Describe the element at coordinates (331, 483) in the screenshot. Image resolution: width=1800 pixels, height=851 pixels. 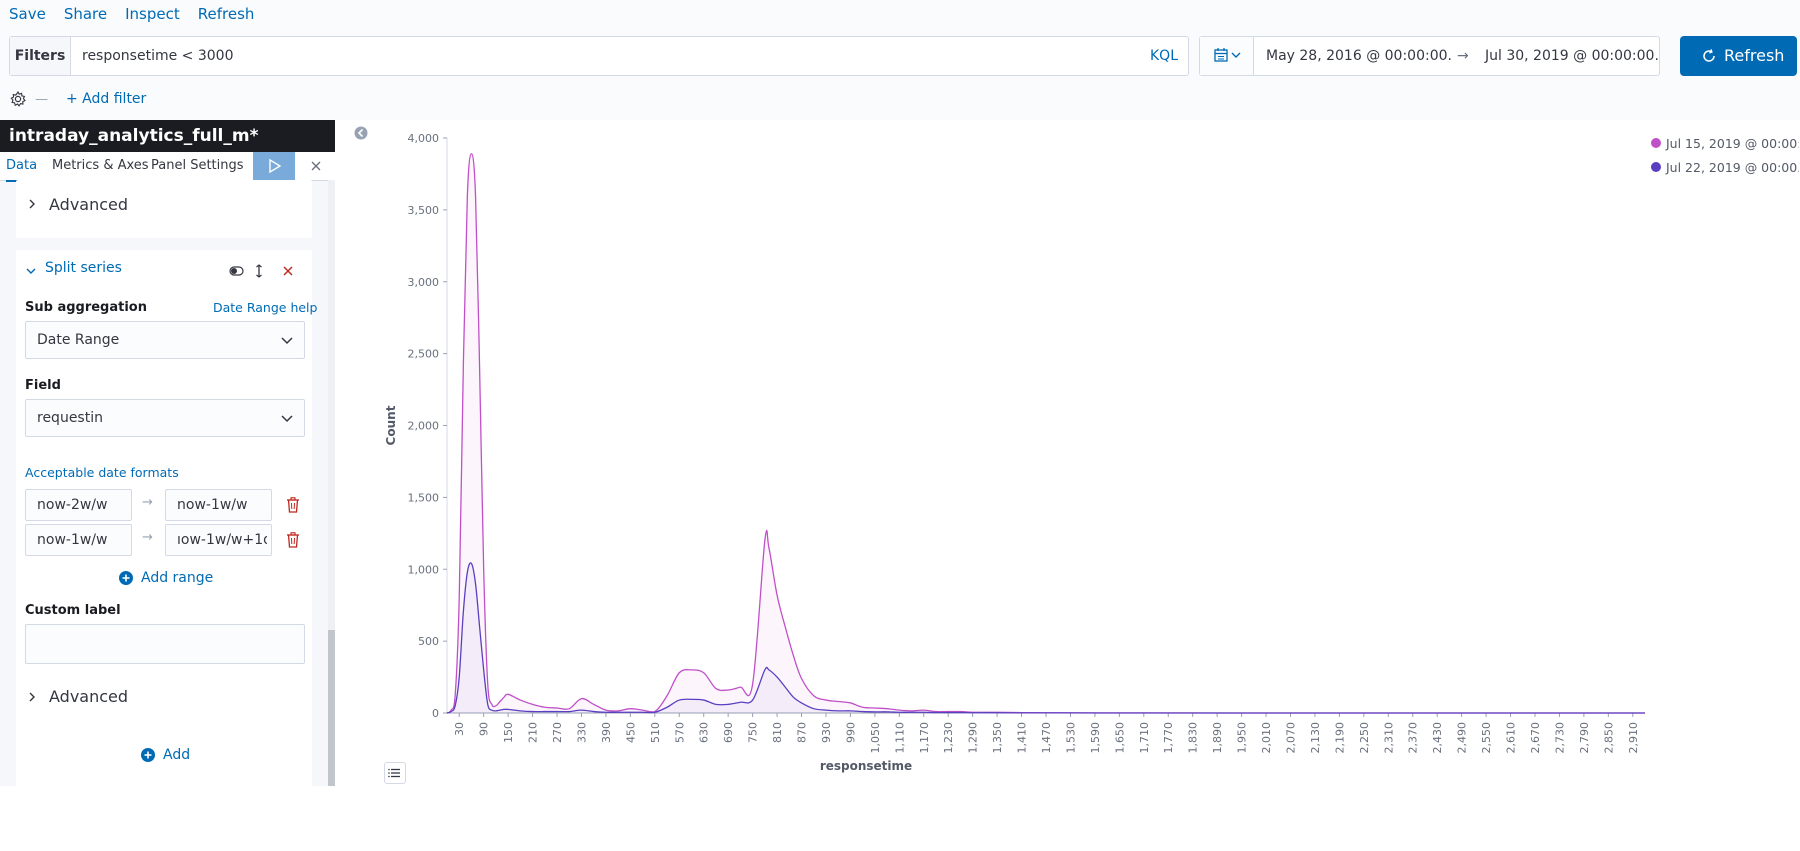
I see `sidebar-scrollbar` at that location.